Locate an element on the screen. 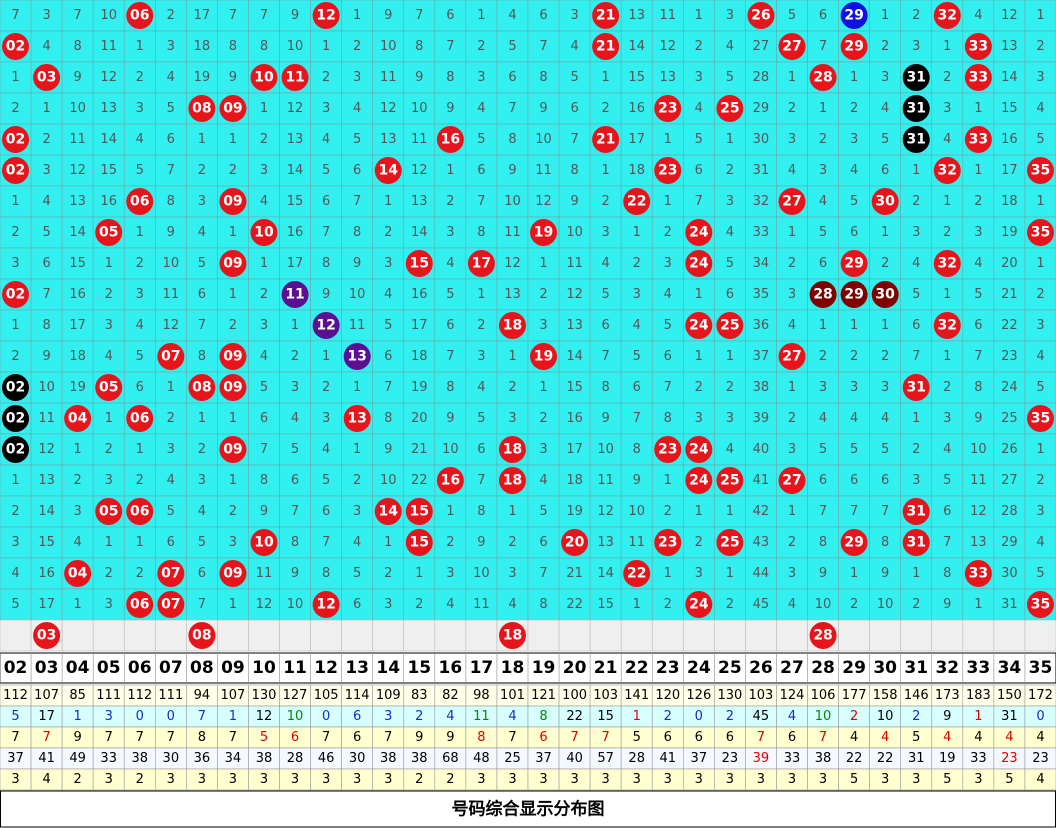  column-header: 18 is located at coordinates (513, 668).